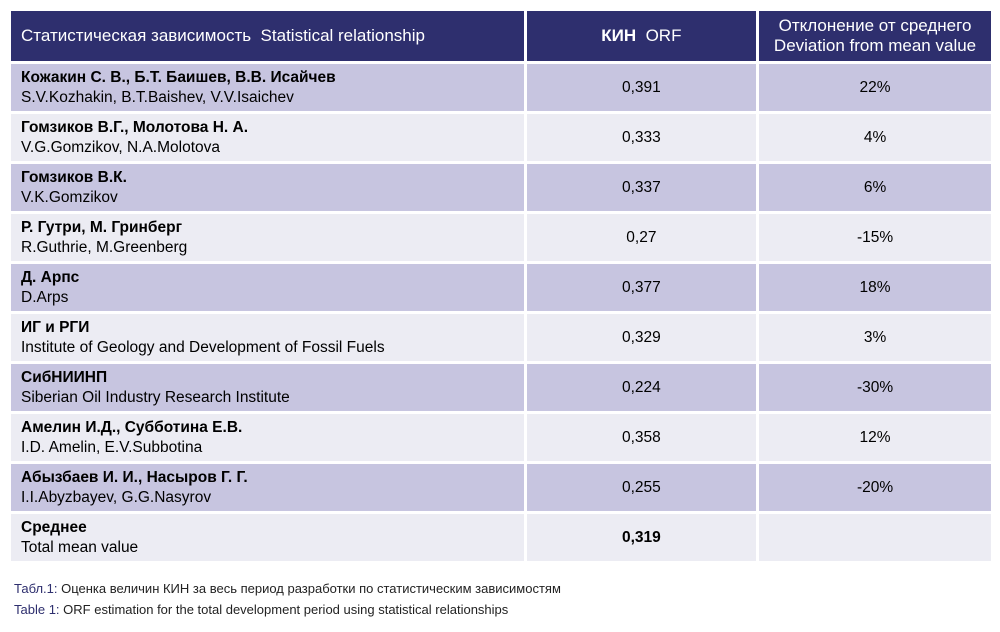 The height and width of the screenshot is (632, 1000). I want to click on orf-value: 0,377, so click(641, 287).